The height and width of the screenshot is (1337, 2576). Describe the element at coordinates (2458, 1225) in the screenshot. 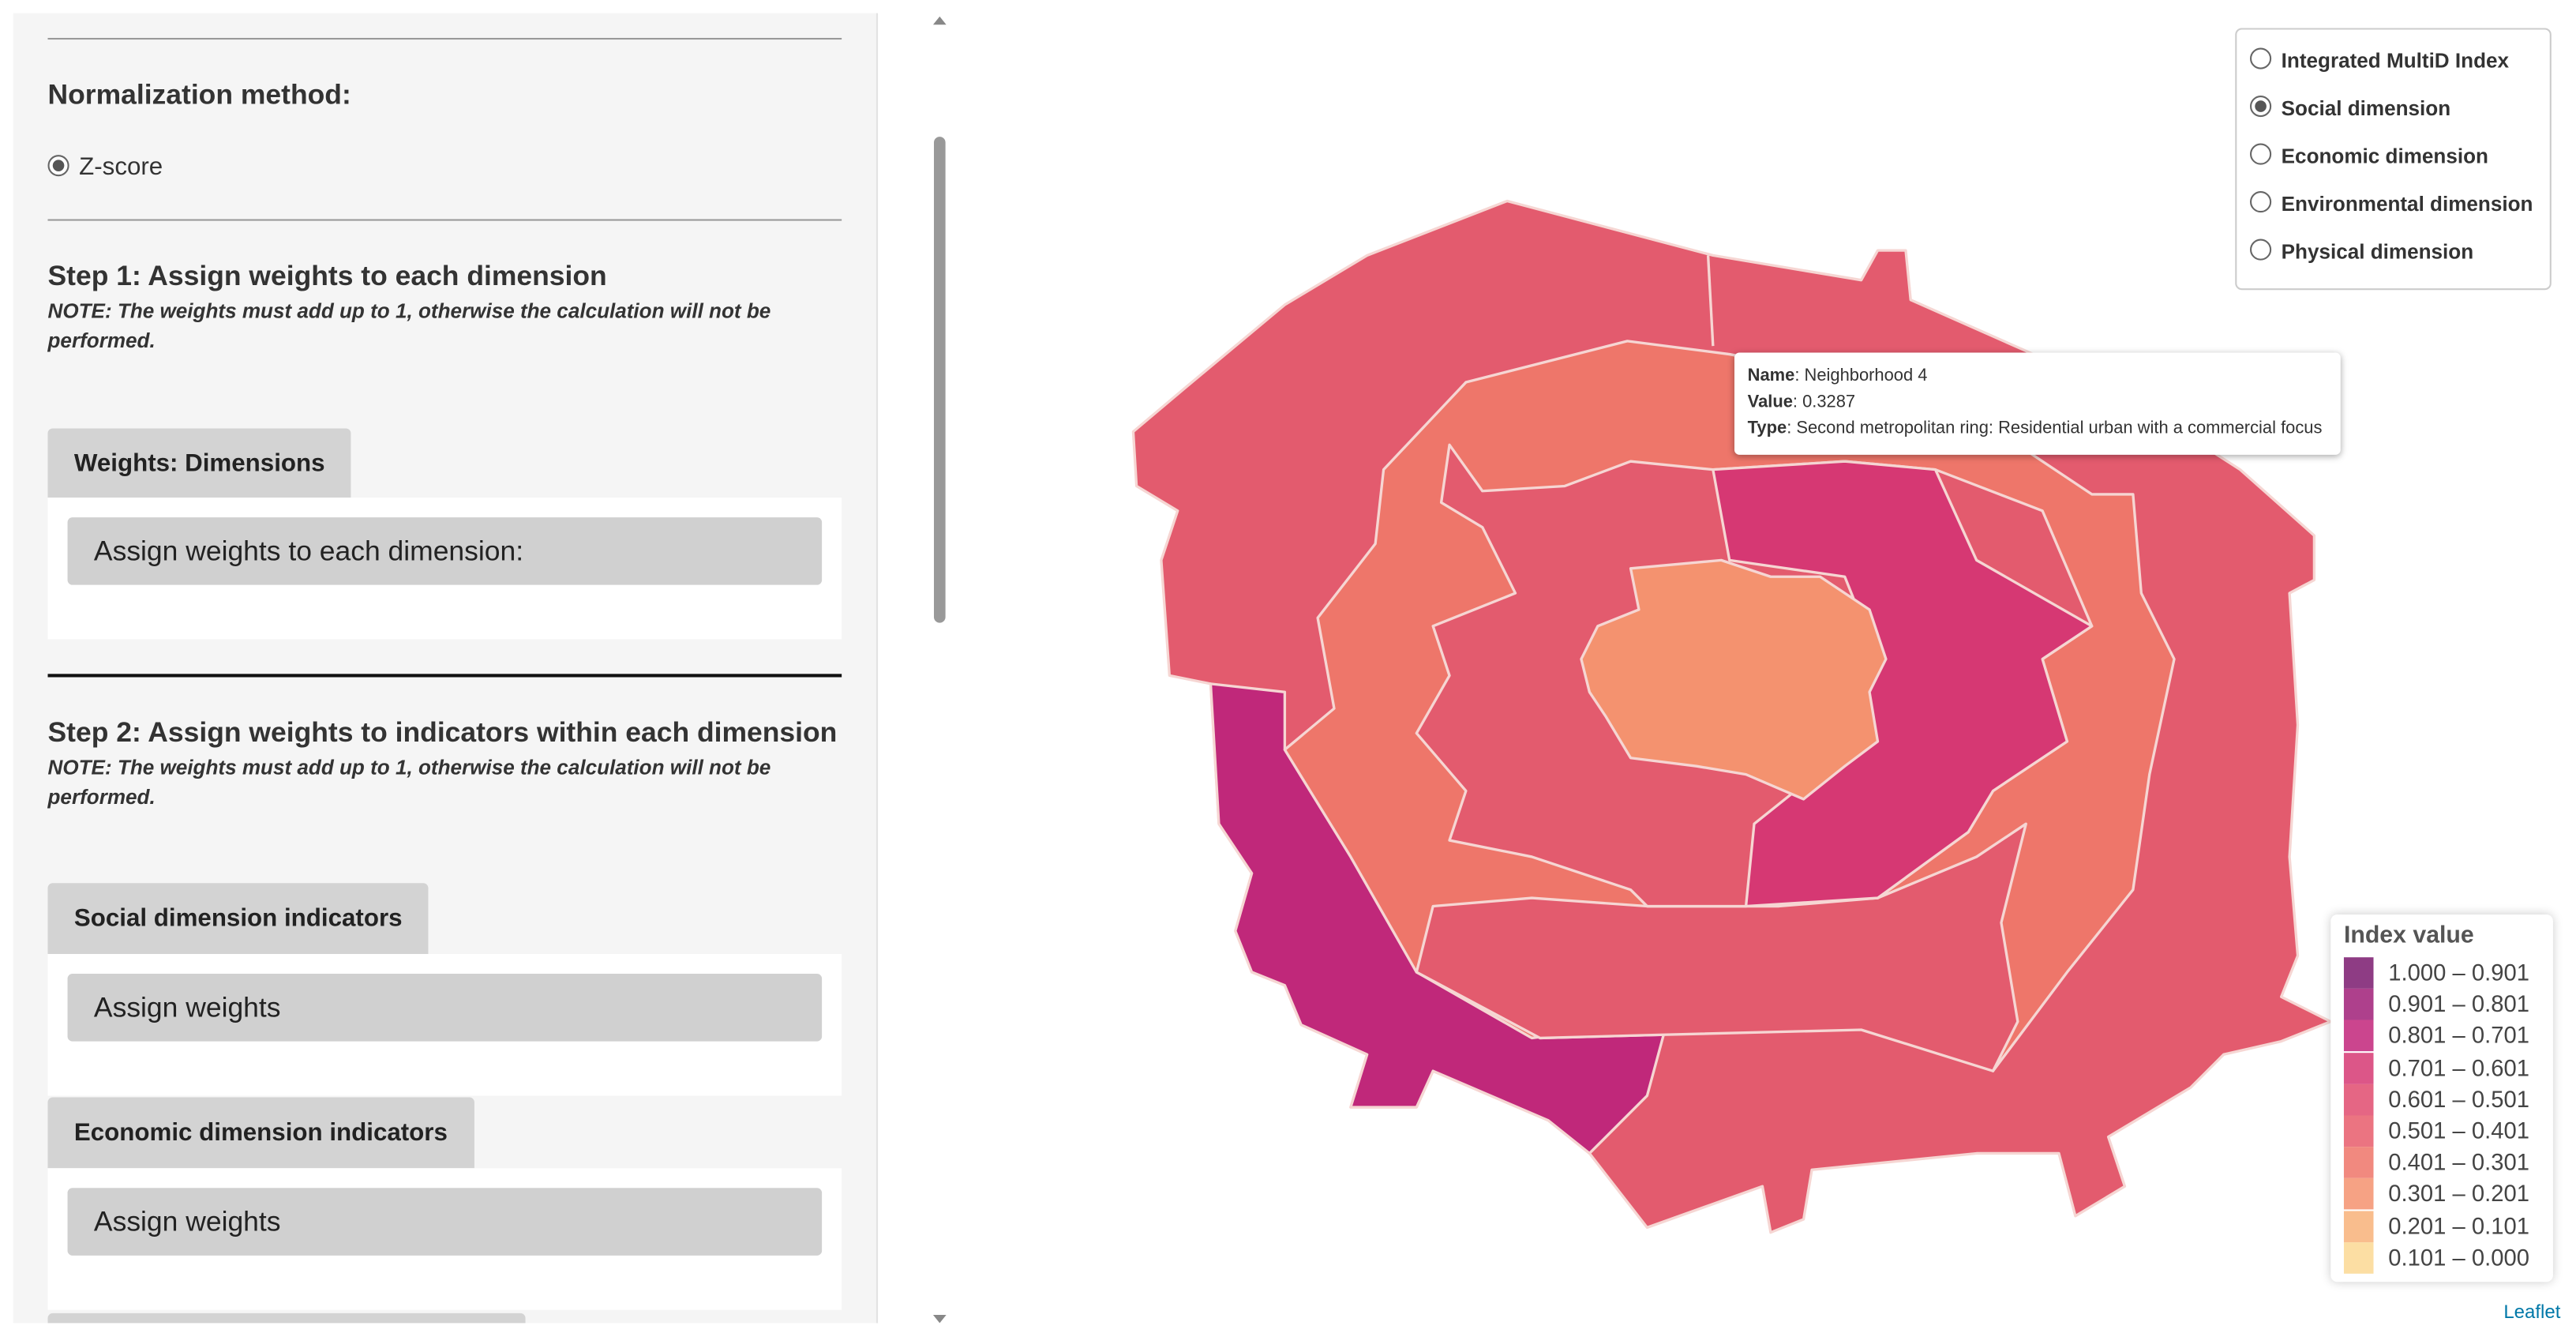

I see `legend-label: 0.201 – 0.101` at that location.